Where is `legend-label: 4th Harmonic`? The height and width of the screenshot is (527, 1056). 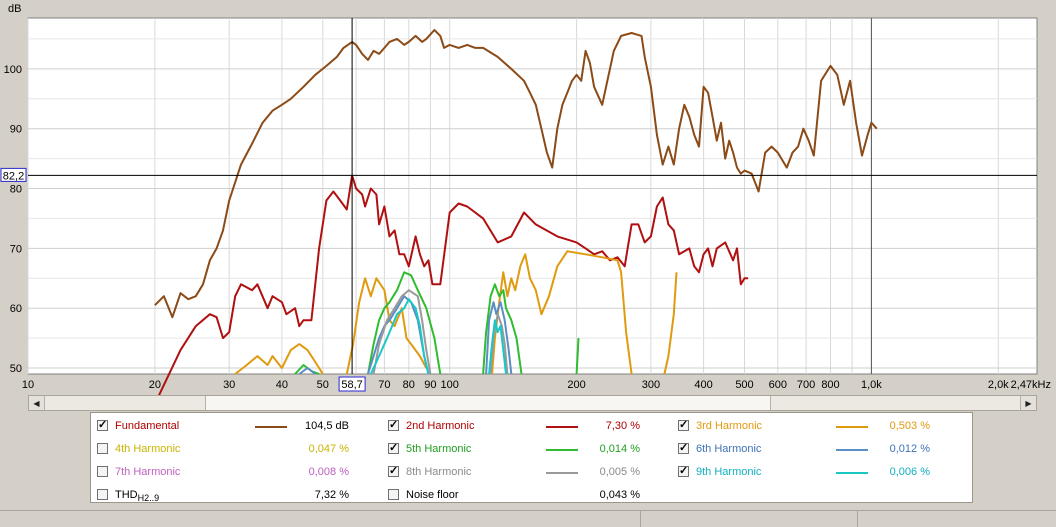
legend-label: 4th Harmonic is located at coordinates (148, 449).